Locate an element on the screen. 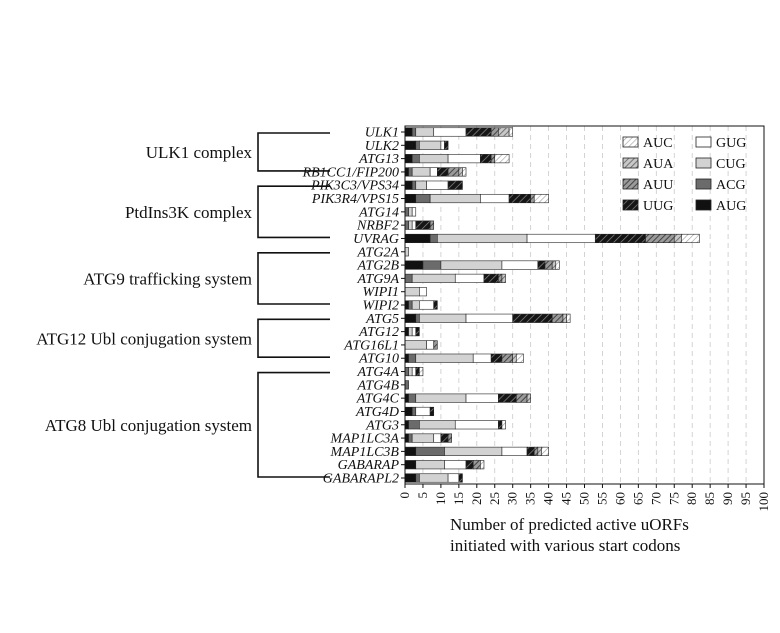  x-tick-label: 65 is located at coordinates (637, 498).